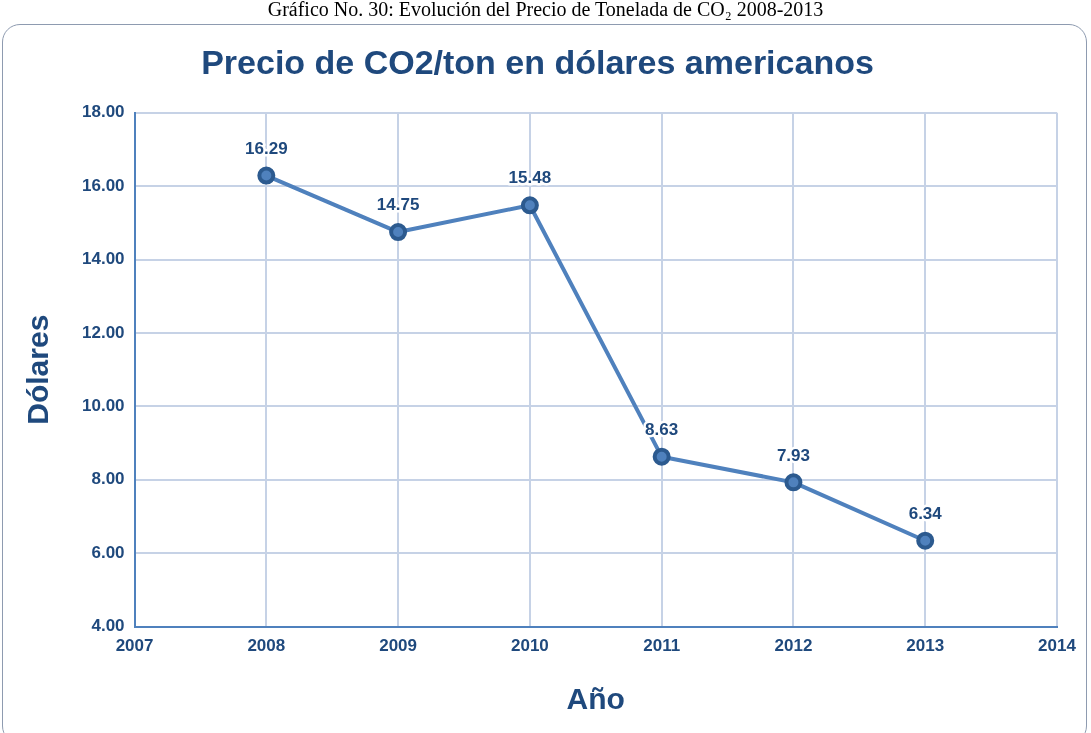 The height and width of the screenshot is (733, 1091). What do you see at coordinates (103, 185) in the screenshot?
I see `y-tick-label: 16.00` at bounding box center [103, 185].